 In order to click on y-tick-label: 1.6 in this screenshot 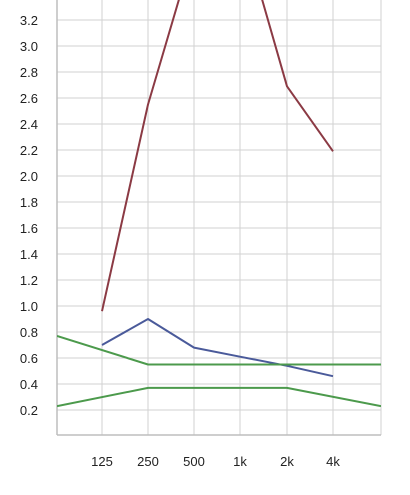, I will do `click(29, 228)`.